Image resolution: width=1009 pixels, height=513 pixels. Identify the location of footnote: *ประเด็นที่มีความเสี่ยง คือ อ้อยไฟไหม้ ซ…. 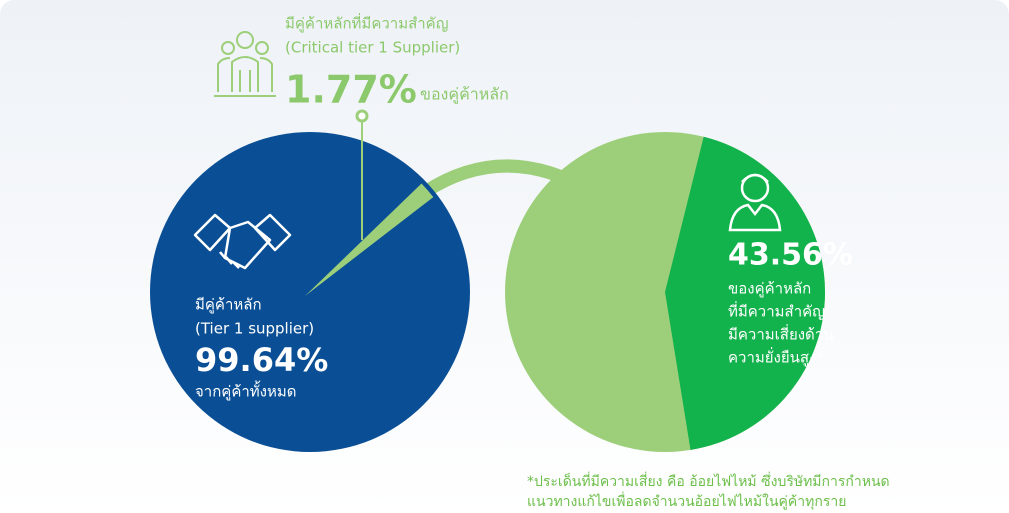
(708, 481).